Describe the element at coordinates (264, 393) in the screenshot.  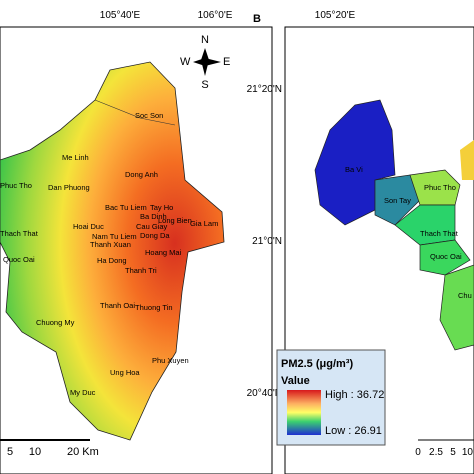
I see `lat-label: 20°40'N` at that location.